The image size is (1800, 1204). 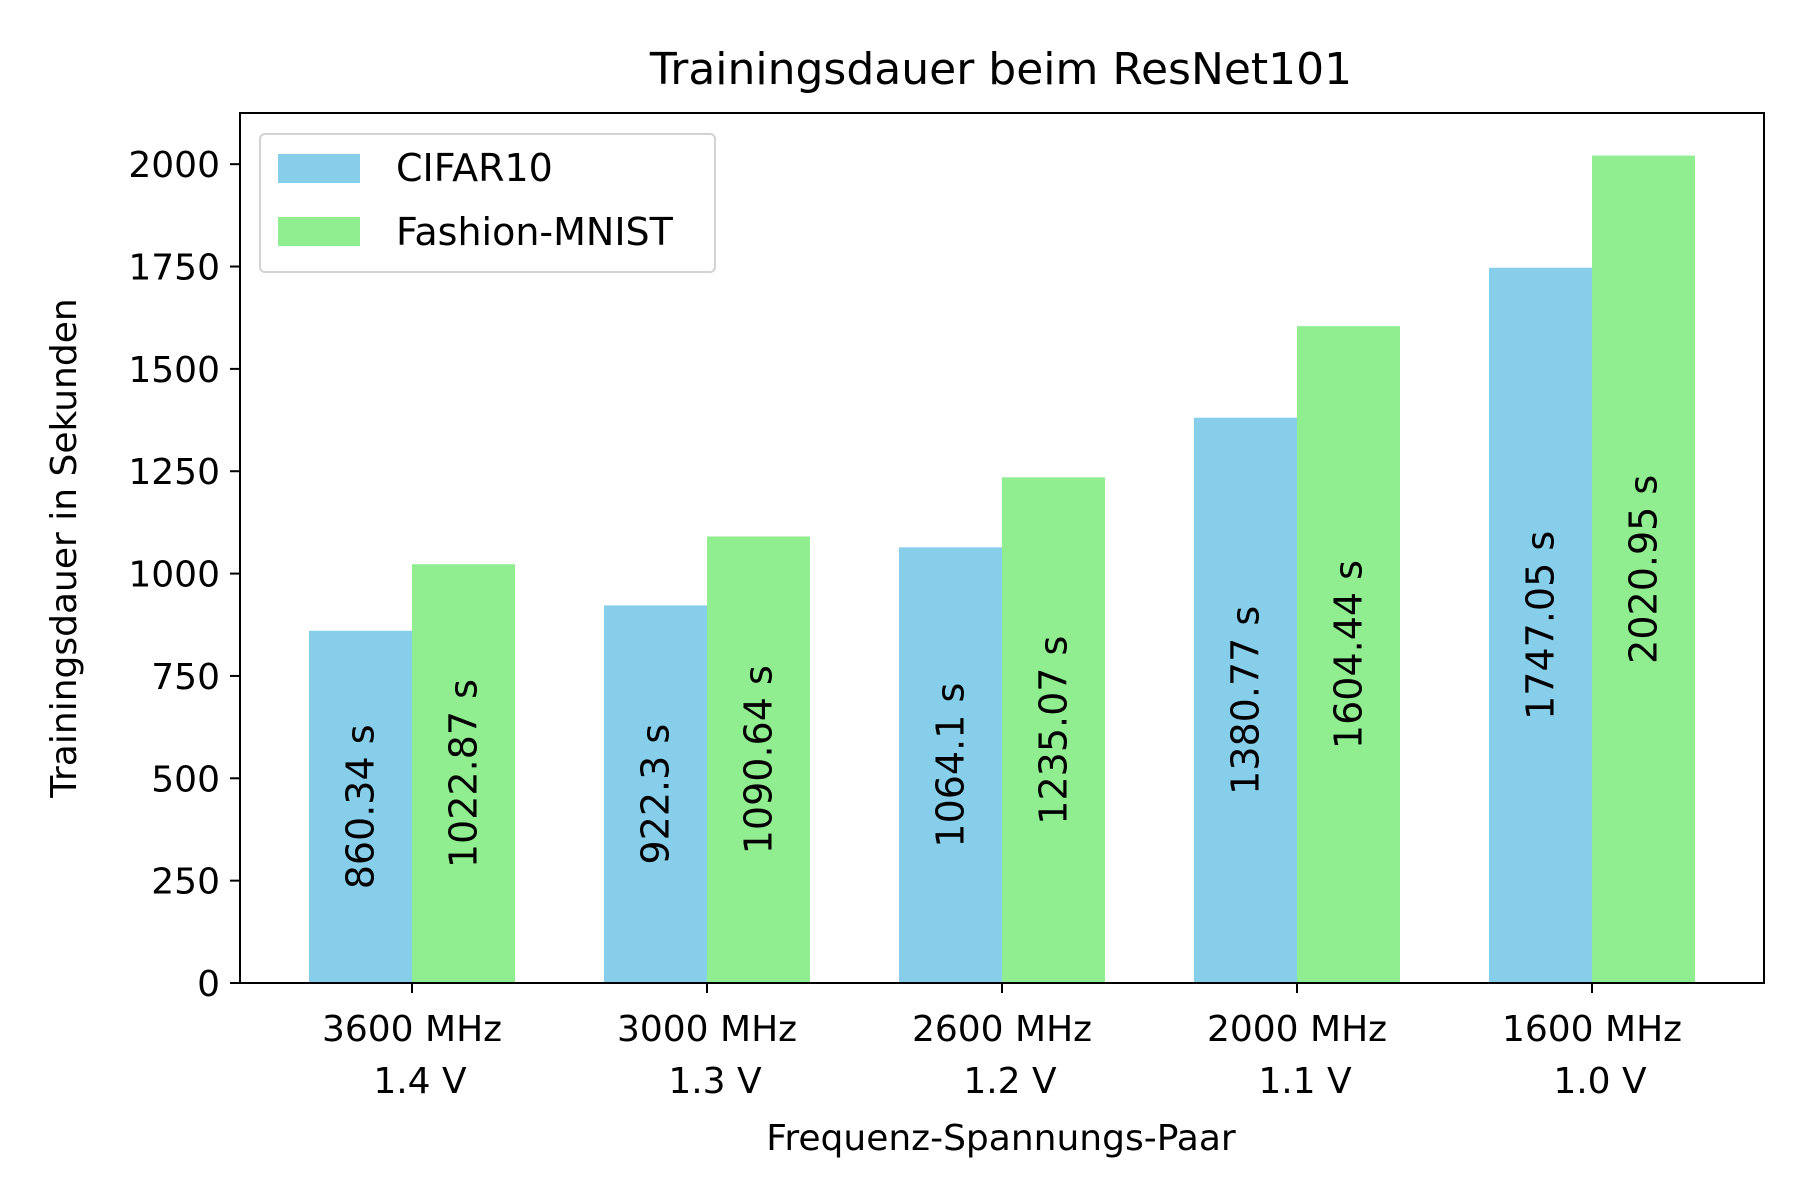 I want to click on y-tick-label: 0, so click(x=208, y=984).